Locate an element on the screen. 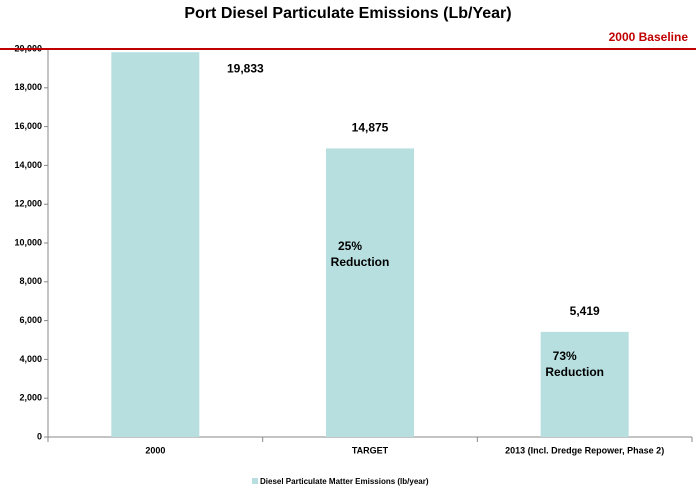  y-tick-label: 18,000 is located at coordinates (28, 87).